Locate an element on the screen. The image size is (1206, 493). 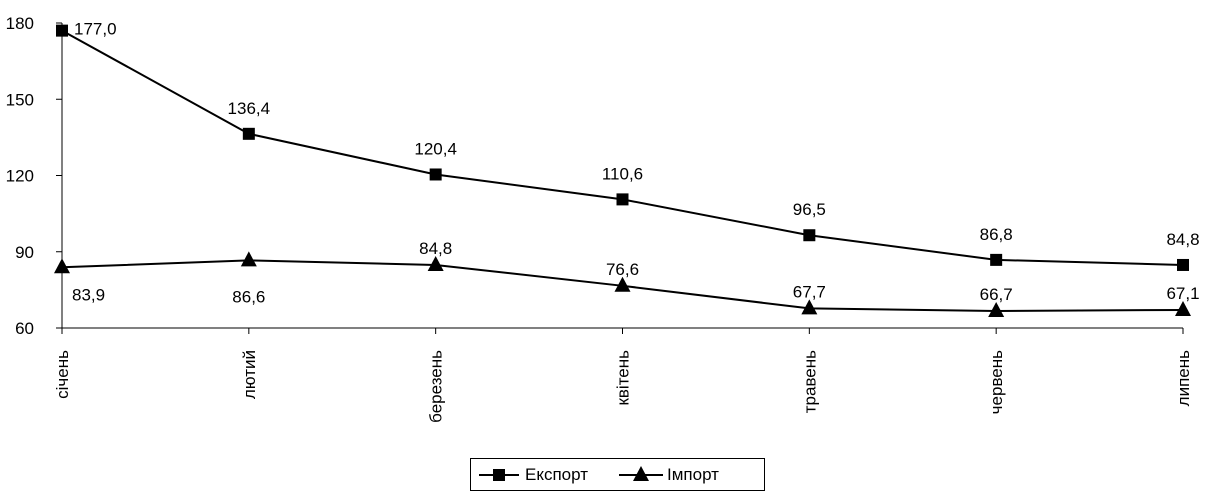
x-tick-label: липень is located at coordinates (1183, 378).